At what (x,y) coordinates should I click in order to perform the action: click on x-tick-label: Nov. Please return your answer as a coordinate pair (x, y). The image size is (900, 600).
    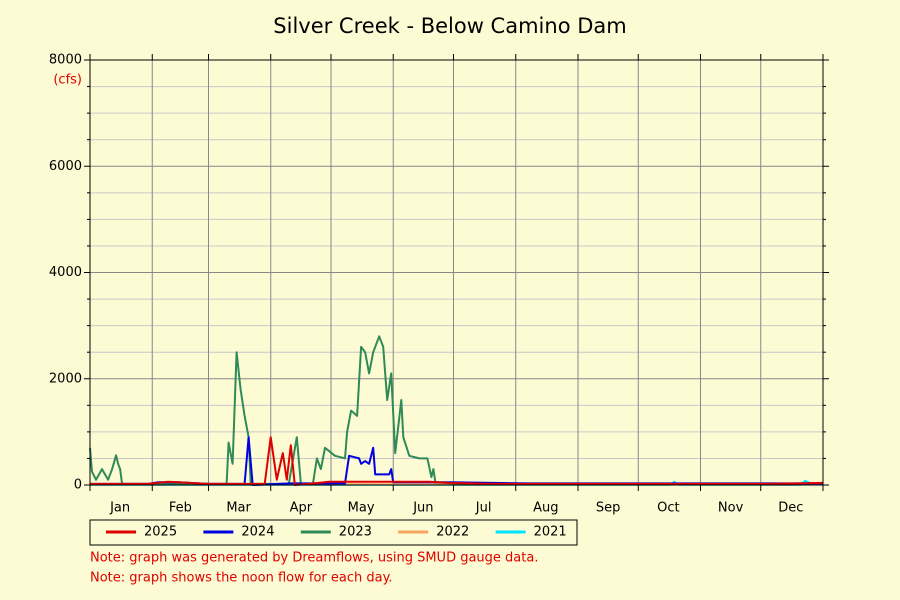
    Looking at the image, I should click on (731, 508).